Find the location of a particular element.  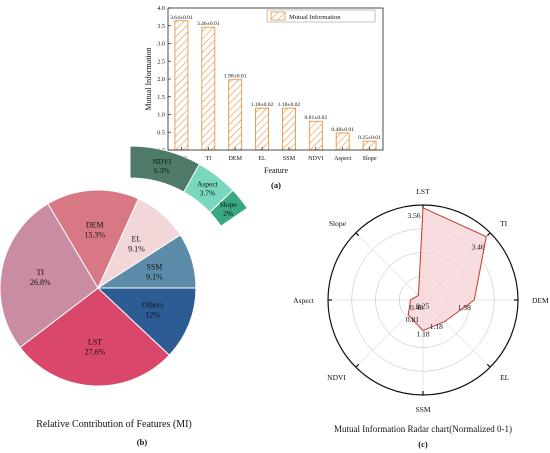

radar-axis-label: SSM is located at coordinates (422, 409).